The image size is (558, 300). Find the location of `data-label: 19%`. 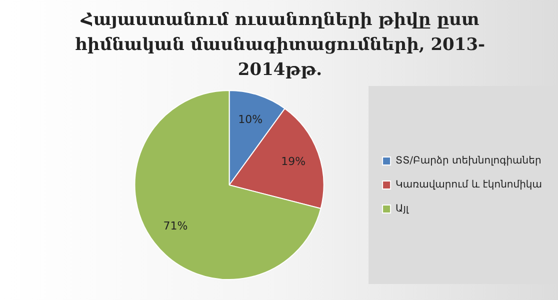

data-label: 19% is located at coordinates (293, 161).